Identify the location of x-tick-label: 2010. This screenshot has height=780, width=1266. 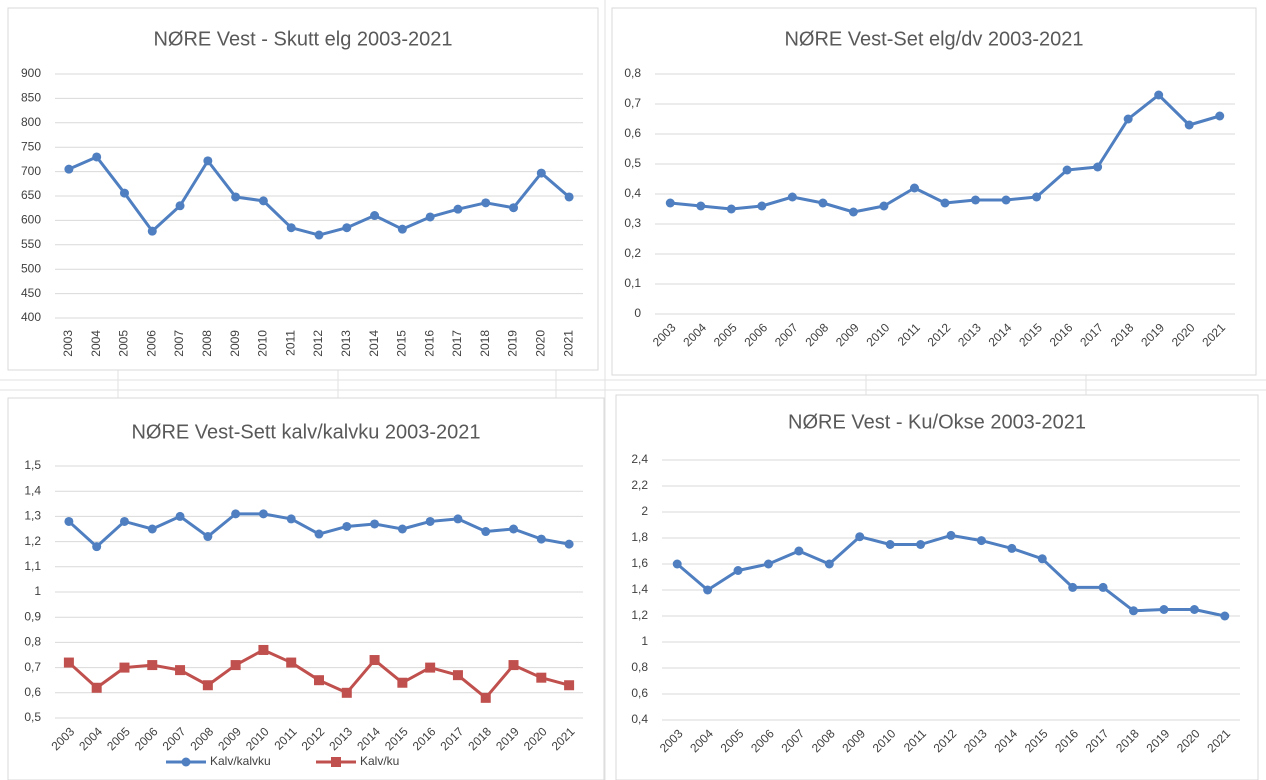
(263, 343).